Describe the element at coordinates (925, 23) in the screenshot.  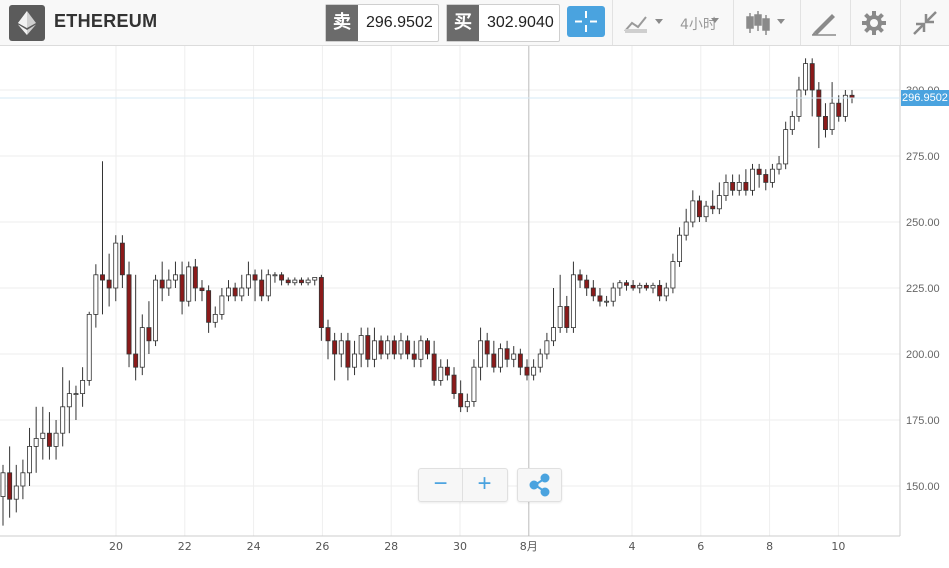
I see `collapse-button` at that location.